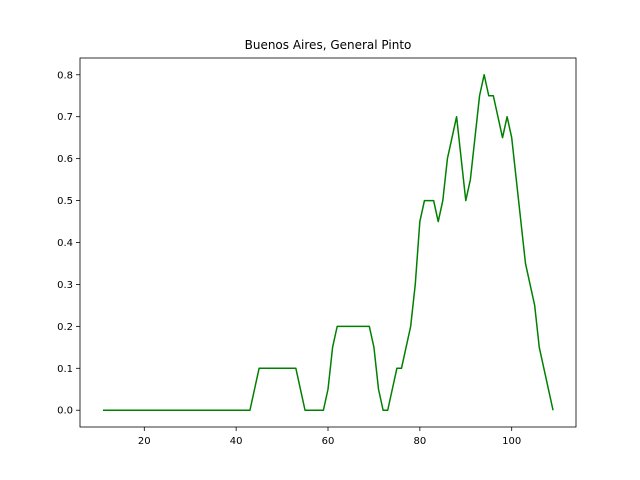  What do you see at coordinates (419, 441) in the screenshot?
I see `x-tick-label: 80` at bounding box center [419, 441].